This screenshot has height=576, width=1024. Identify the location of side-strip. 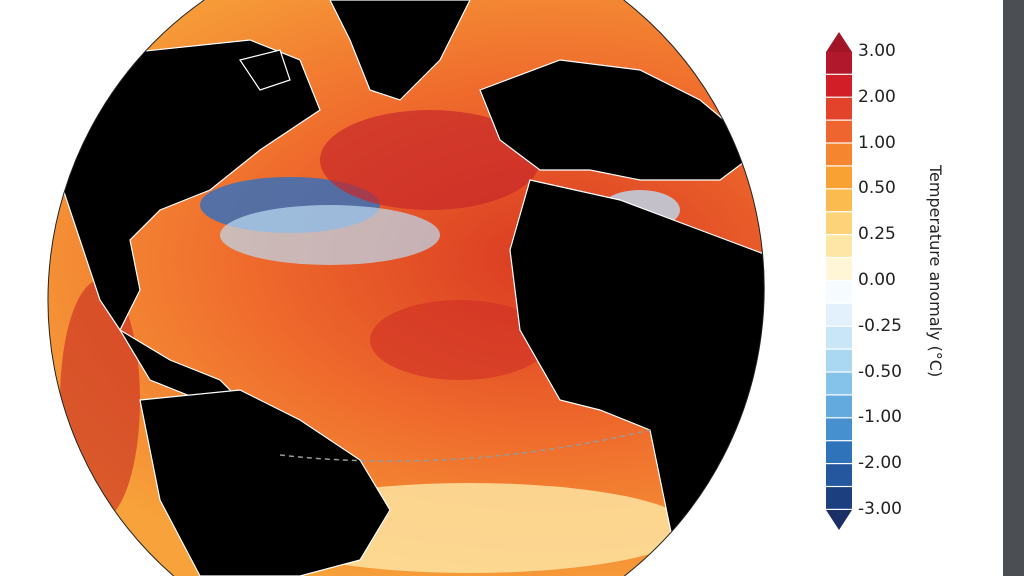
(1013, 288).